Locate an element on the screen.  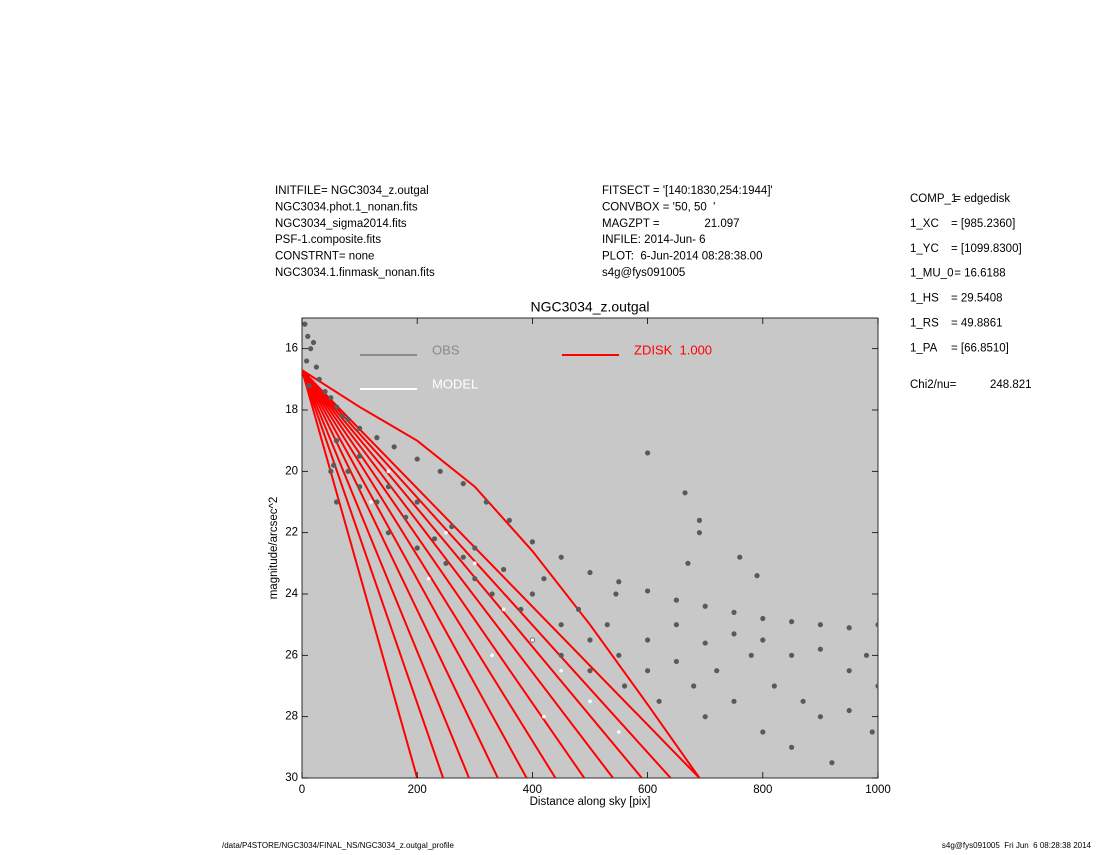
chi2-label: Chi2/nu= is located at coordinates (933, 385).